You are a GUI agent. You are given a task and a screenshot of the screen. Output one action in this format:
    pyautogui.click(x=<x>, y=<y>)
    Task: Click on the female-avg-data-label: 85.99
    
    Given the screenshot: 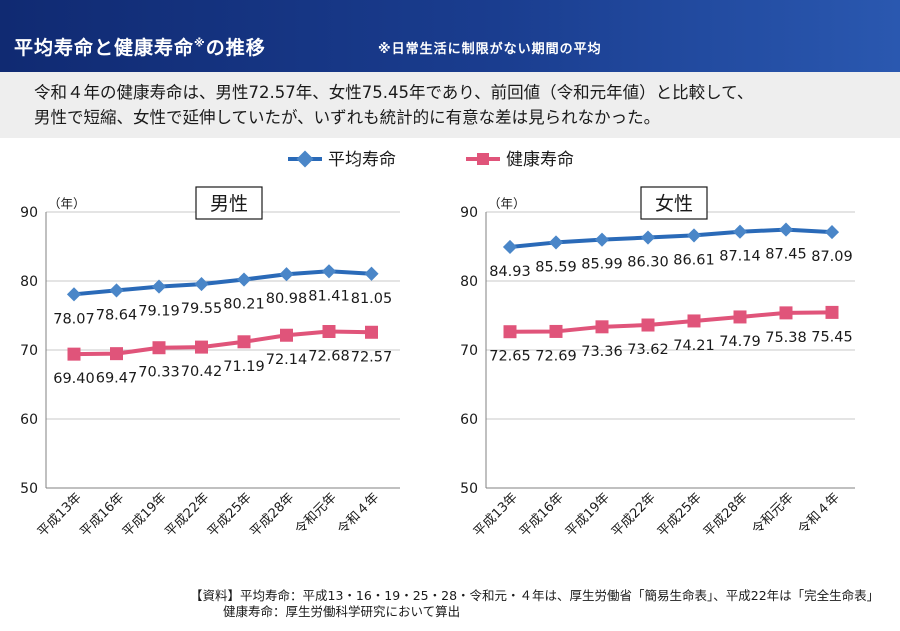 What is the action you would take?
    pyautogui.click(x=602, y=265)
    